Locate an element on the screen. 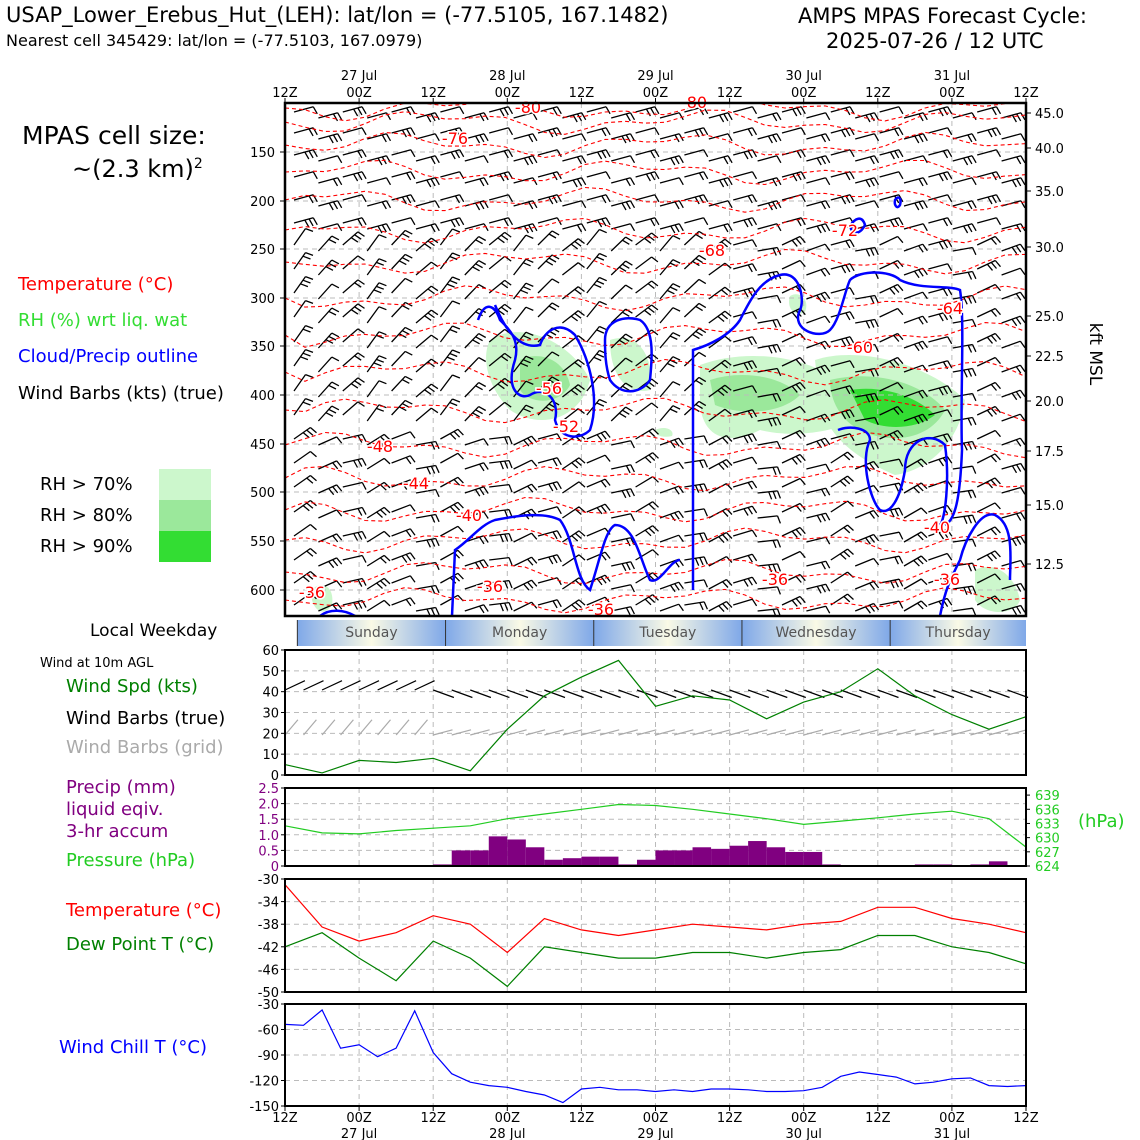  temperature-contour is located at coordinates (655, 372).